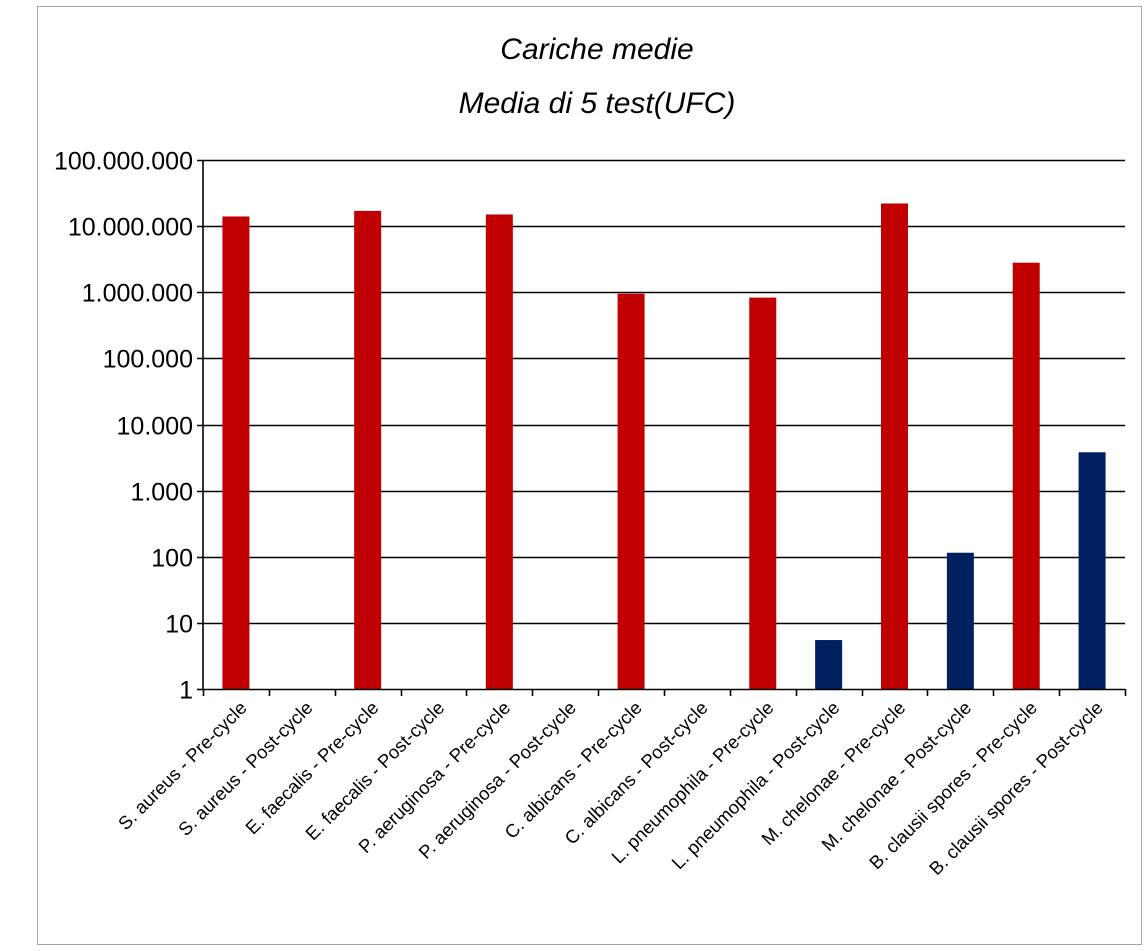  Describe the element at coordinates (596, 49) in the screenshot. I see `chart-title-line-1: Cariche medie` at that location.